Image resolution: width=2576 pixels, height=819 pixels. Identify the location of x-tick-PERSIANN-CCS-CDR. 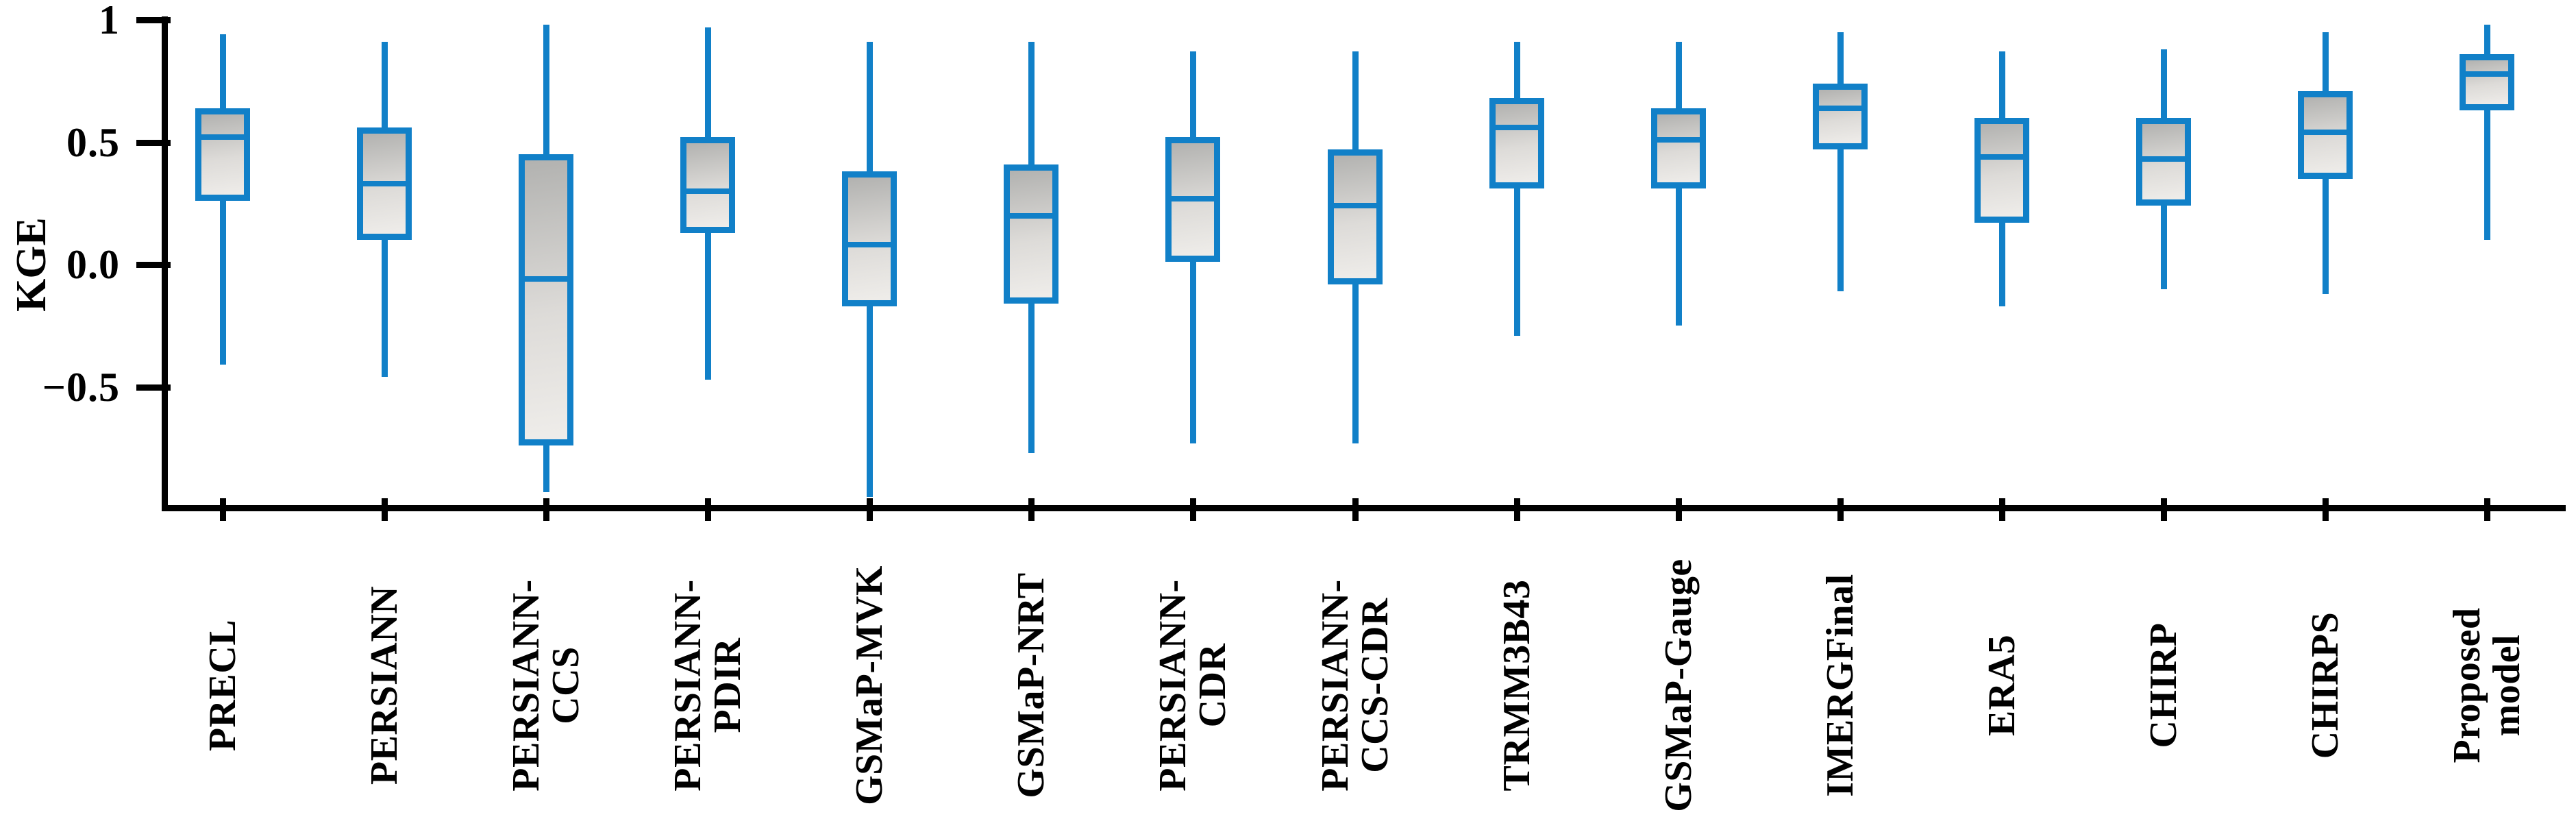
(1355, 509).